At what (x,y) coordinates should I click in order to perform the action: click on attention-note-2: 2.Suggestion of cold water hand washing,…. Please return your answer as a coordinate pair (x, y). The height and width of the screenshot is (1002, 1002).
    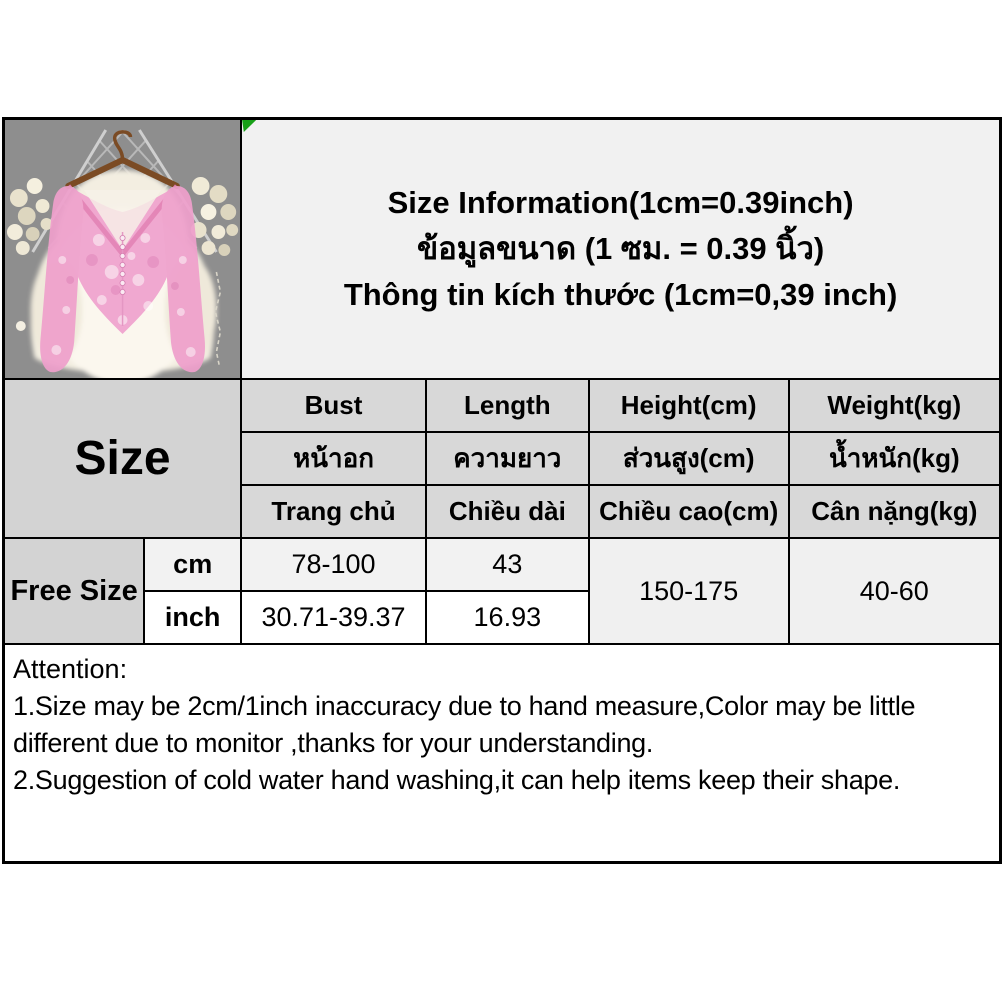
    Looking at the image, I should click on (457, 780).